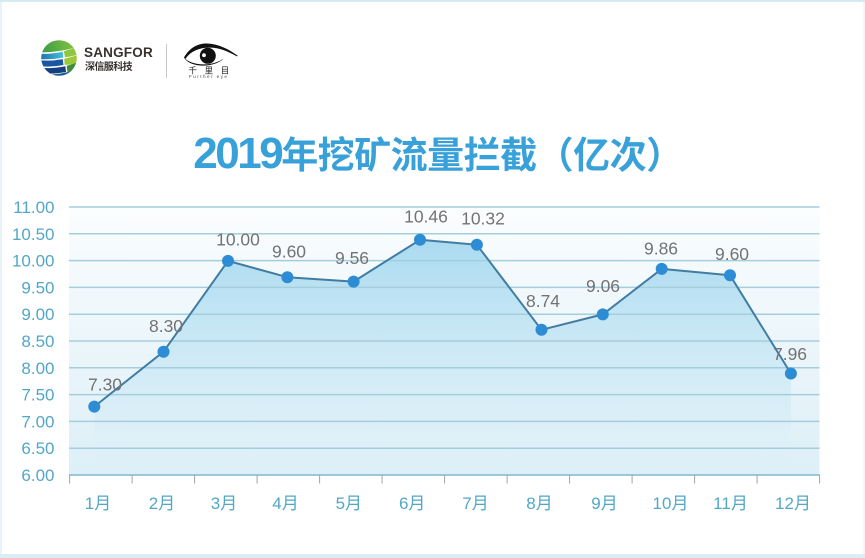 This screenshot has width=865, height=558. Describe the element at coordinates (793, 503) in the screenshot. I see `svg-text: 12月` at that location.